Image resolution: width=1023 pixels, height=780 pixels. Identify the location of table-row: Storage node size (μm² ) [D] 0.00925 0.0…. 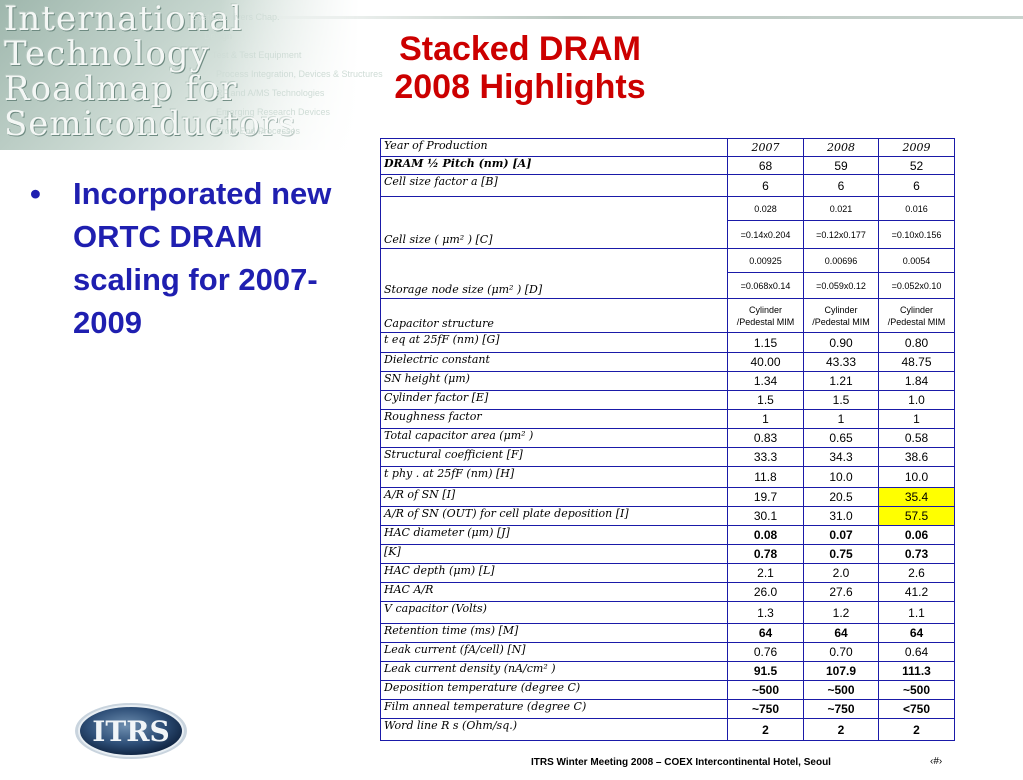
(667, 273).